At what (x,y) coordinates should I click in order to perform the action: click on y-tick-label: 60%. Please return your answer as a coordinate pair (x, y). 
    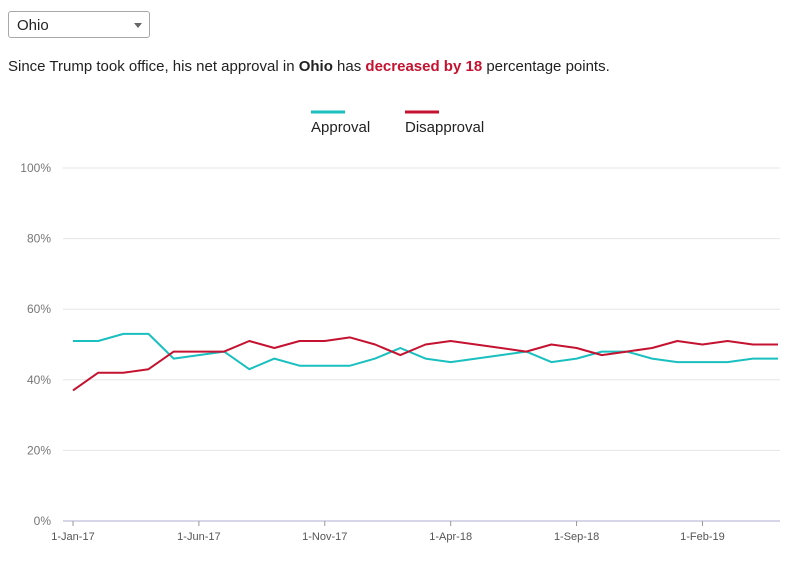
    Looking at the image, I should click on (39, 309).